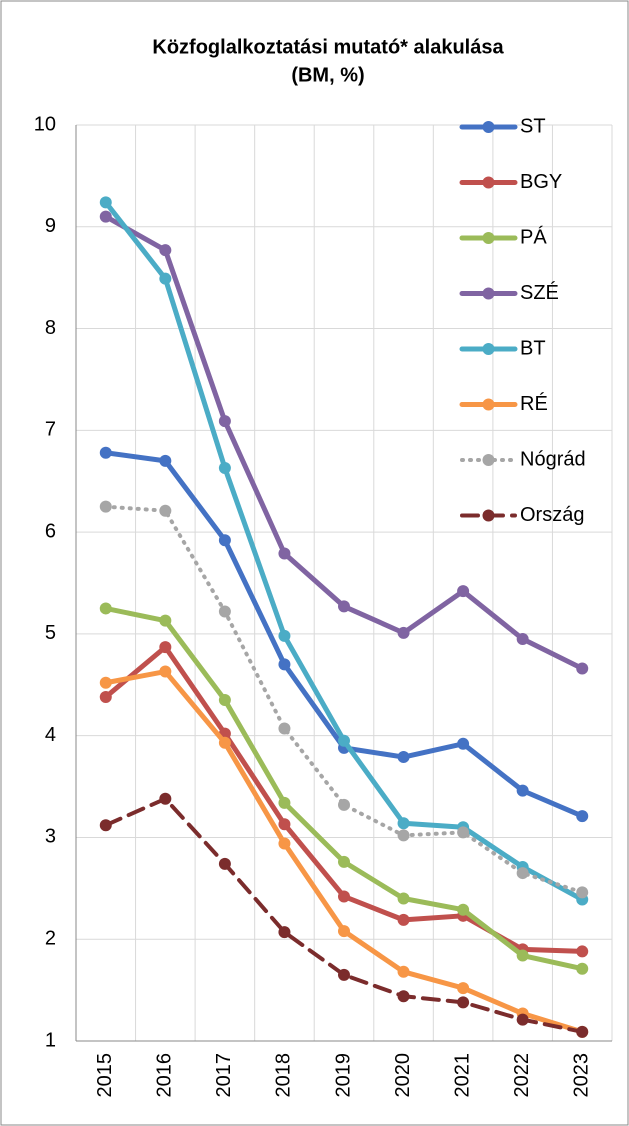 The height and width of the screenshot is (1126, 629). Describe the element at coordinates (553, 459) in the screenshot. I see `legend-label: Nógrád` at that location.